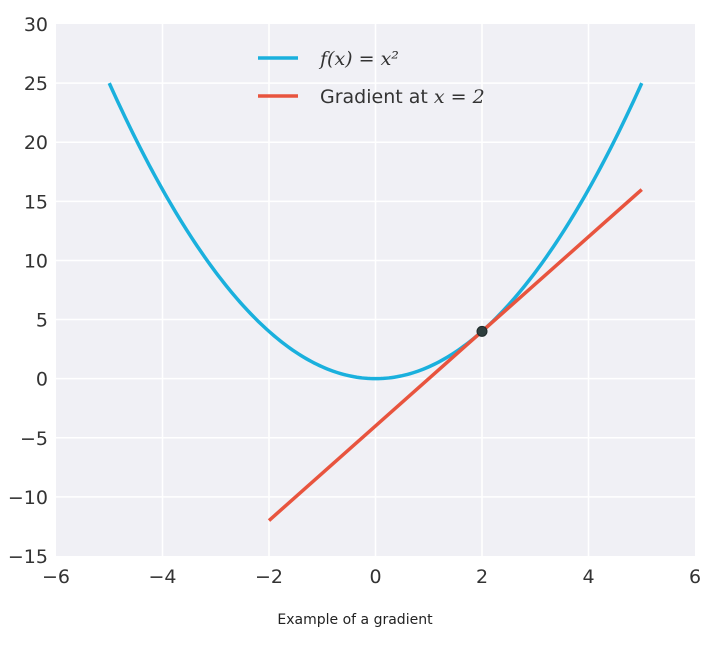 Image resolution: width=720 pixels, height=648 pixels. Describe the element at coordinates (269, 577) in the screenshot. I see `x-tick-label: −2` at that location.